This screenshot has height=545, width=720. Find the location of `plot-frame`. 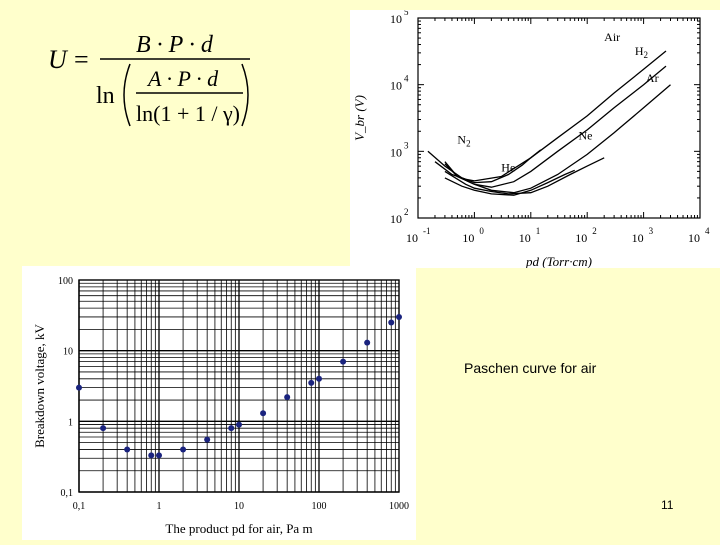

plot-frame is located at coordinates (559, 118).